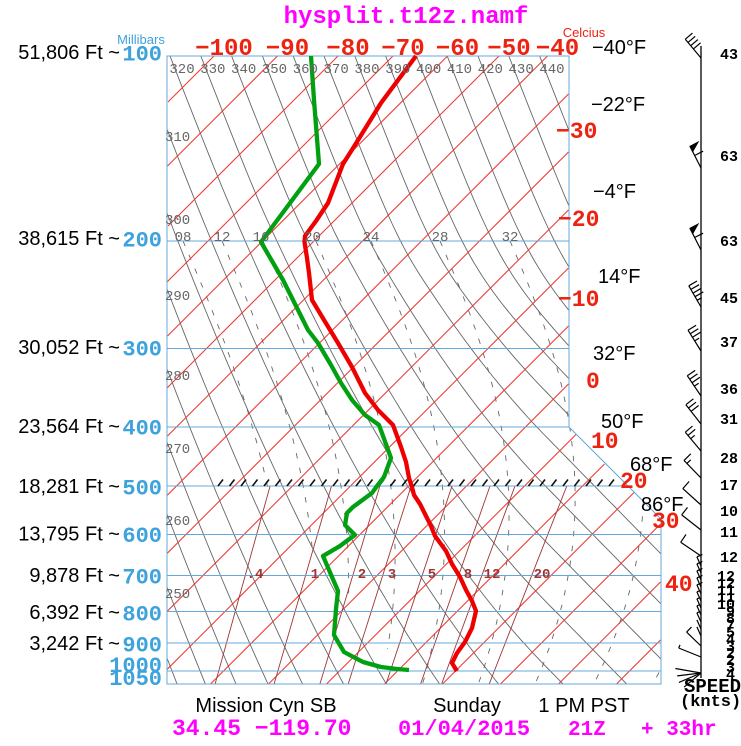  Describe the element at coordinates (402, 49) in the screenshot. I see `svg-text: −70` at that location.